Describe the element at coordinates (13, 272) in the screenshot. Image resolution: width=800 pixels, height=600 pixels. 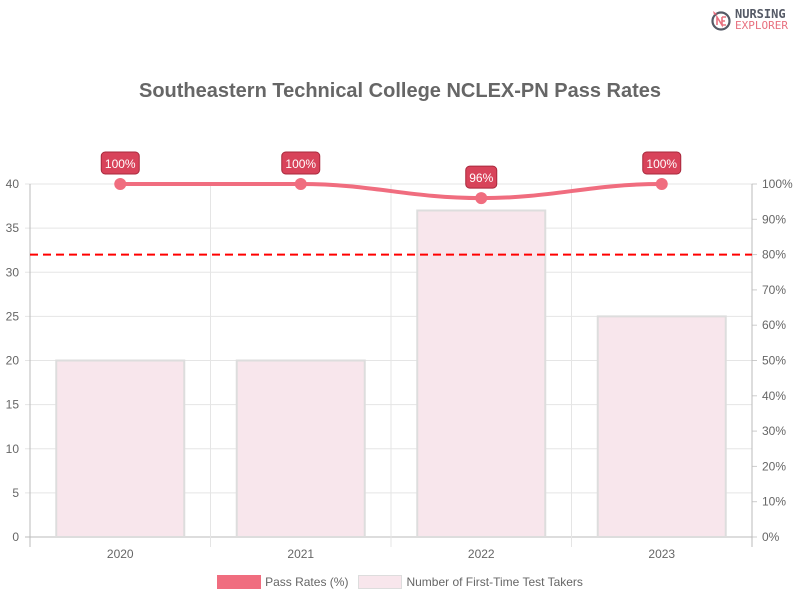
I see `left-tick-label: 30` at that location.